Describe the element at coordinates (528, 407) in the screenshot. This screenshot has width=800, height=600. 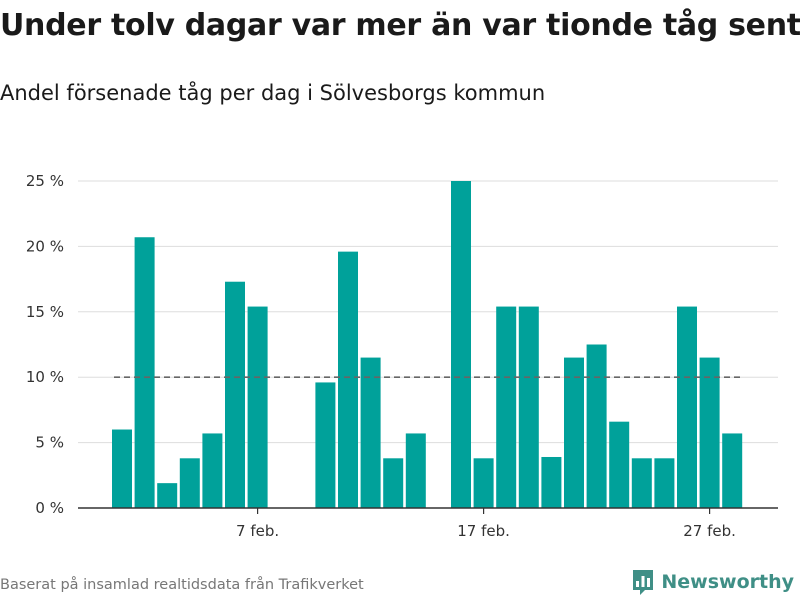
I see `bar-19-feb` at that location.